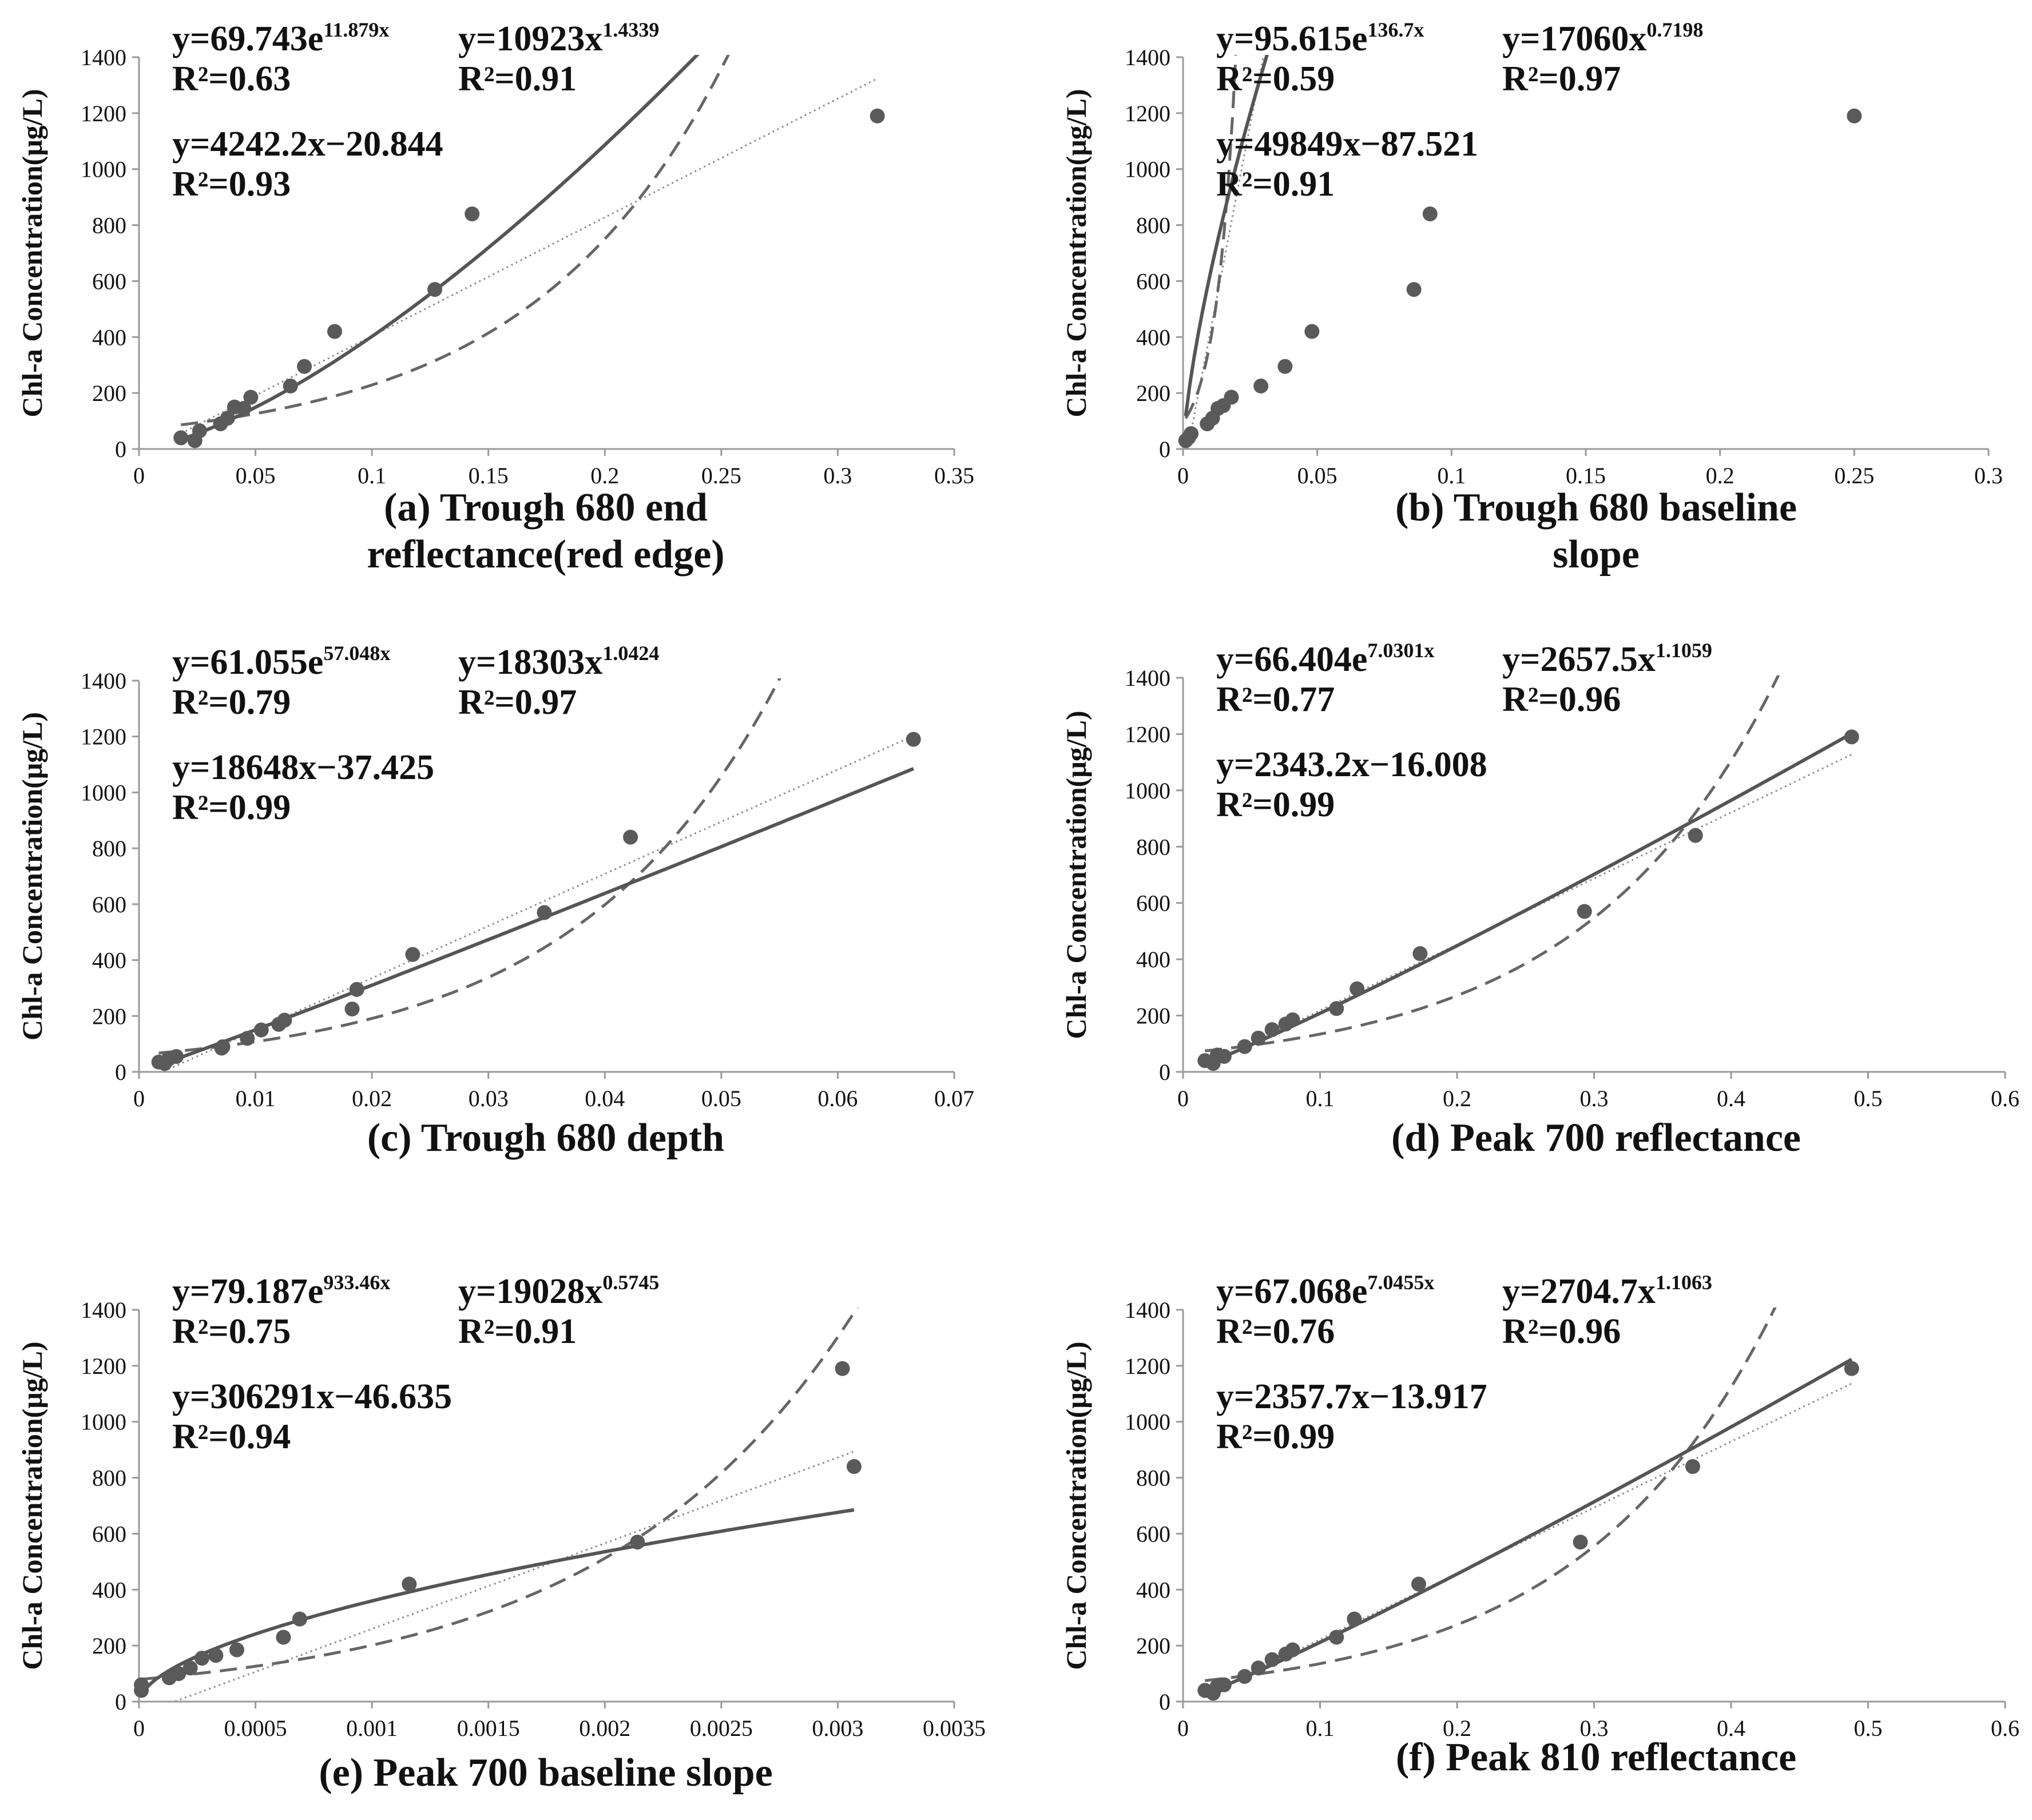 Image resolution: width=2032 pixels, height=1820 pixels. What do you see at coordinates (605, 1098) in the screenshot?
I see `x-tick-label: 0.04` at bounding box center [605, 1098].